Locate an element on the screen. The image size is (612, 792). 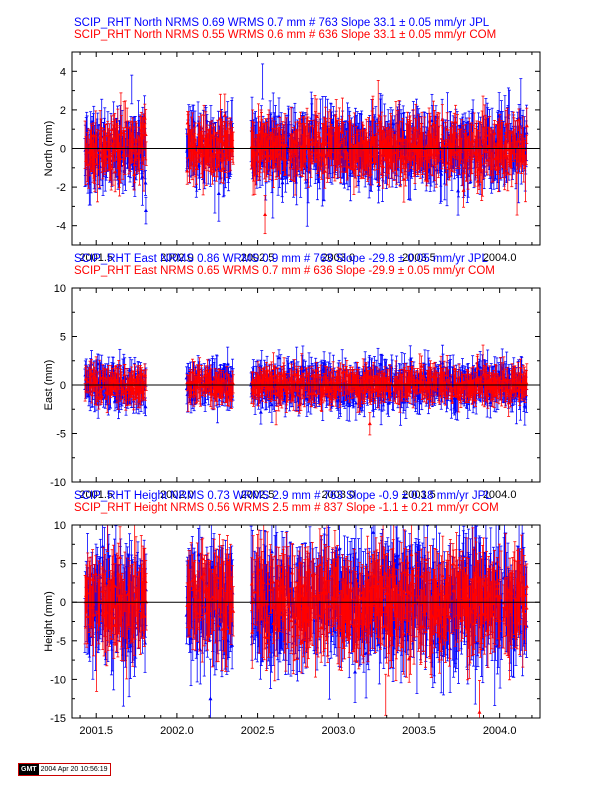
series-com is located at coordinates (306, 157).